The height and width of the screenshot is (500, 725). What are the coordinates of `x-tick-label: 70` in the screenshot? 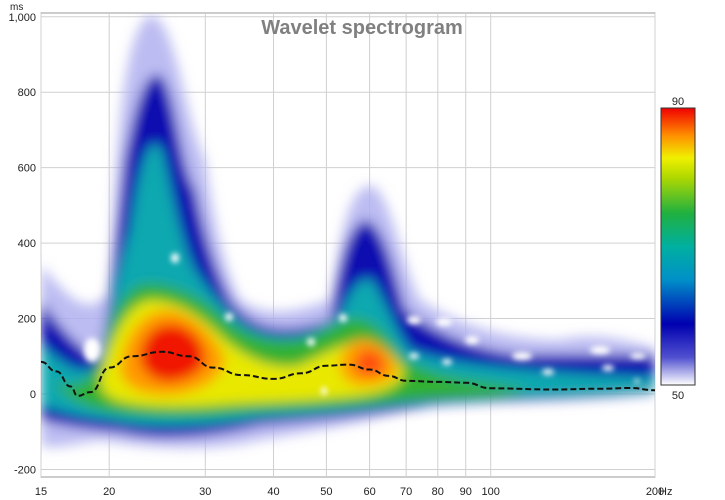 It's located at (406, 492).